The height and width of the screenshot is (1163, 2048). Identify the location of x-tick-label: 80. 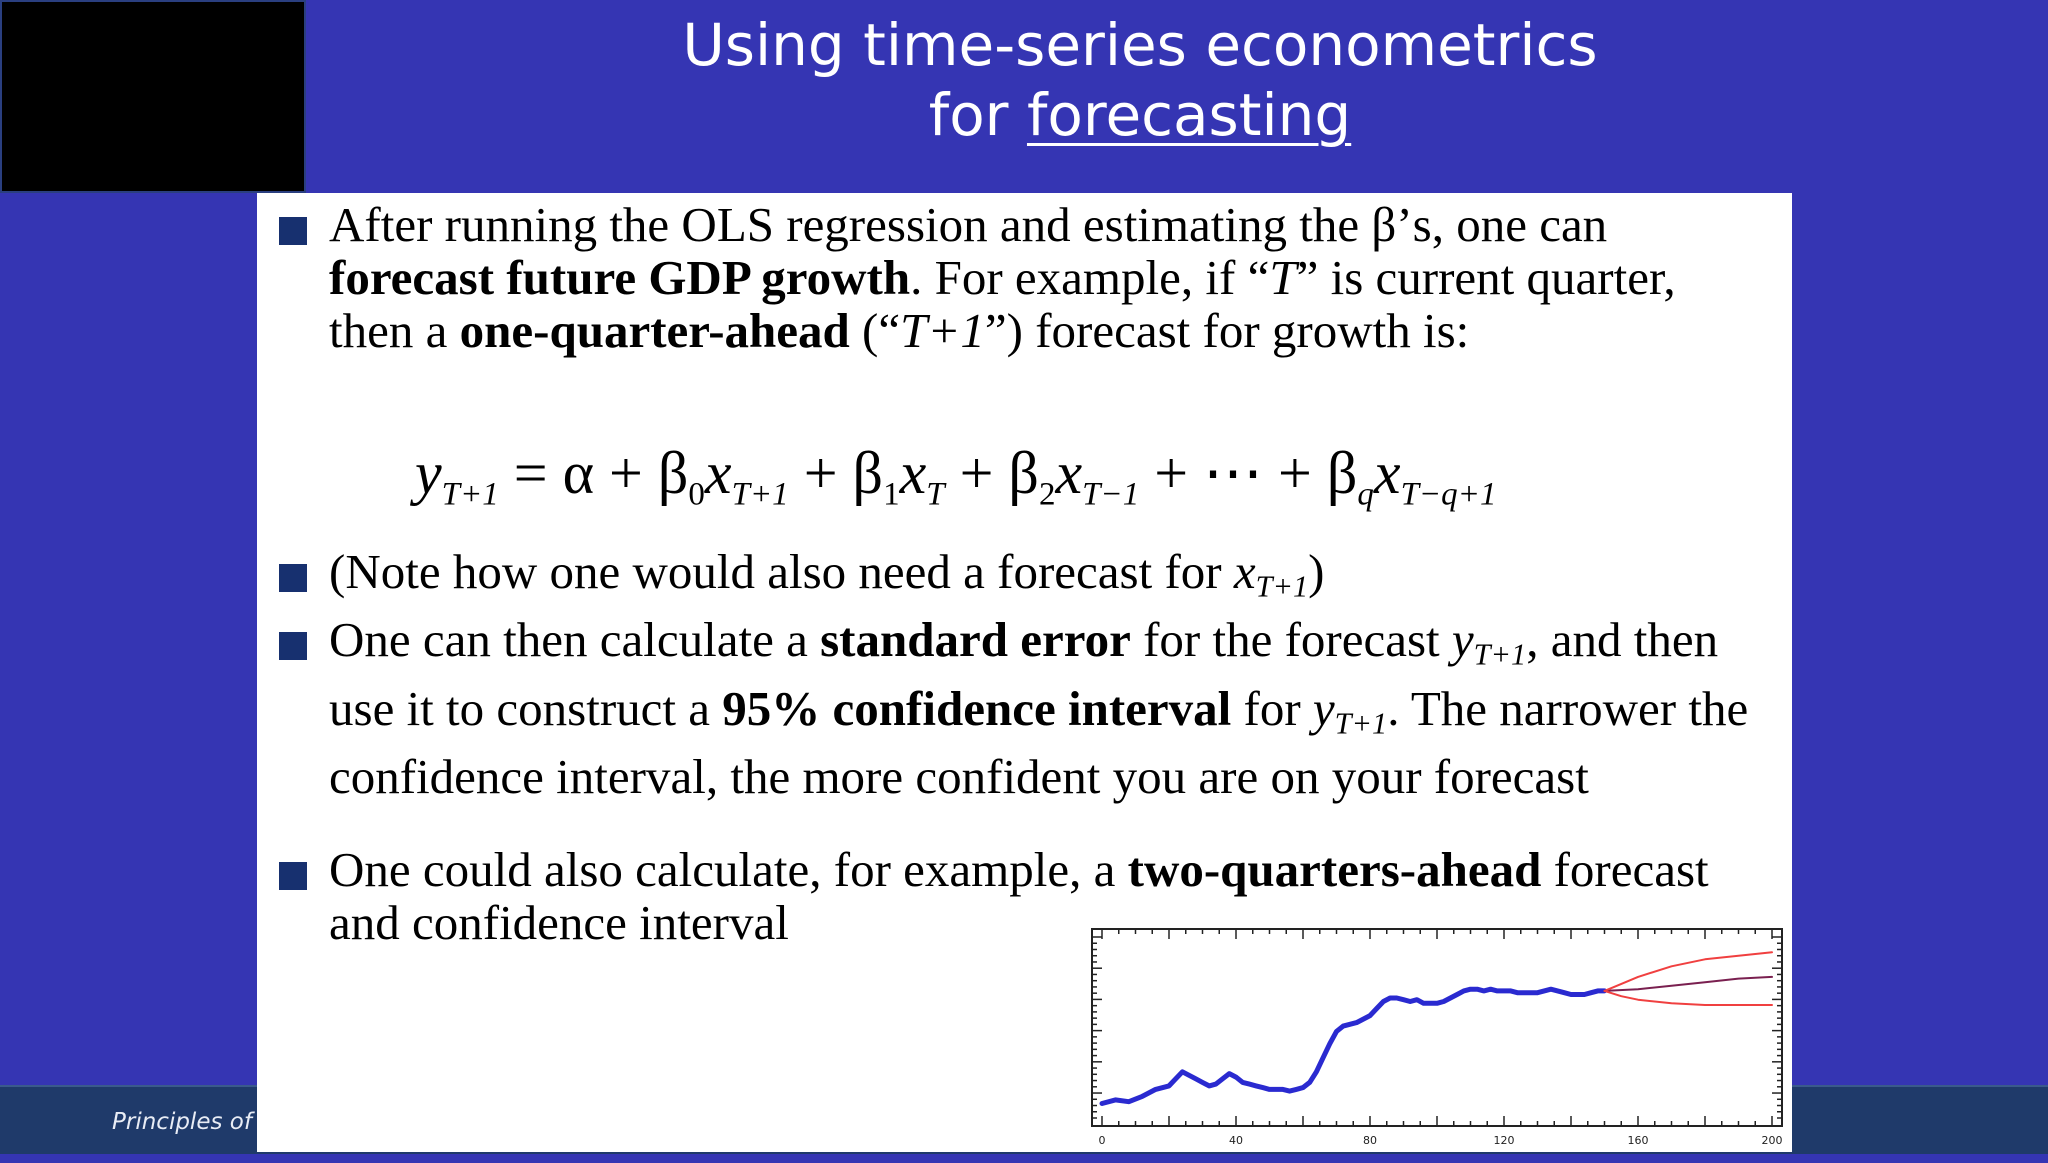
(1370, 1140).